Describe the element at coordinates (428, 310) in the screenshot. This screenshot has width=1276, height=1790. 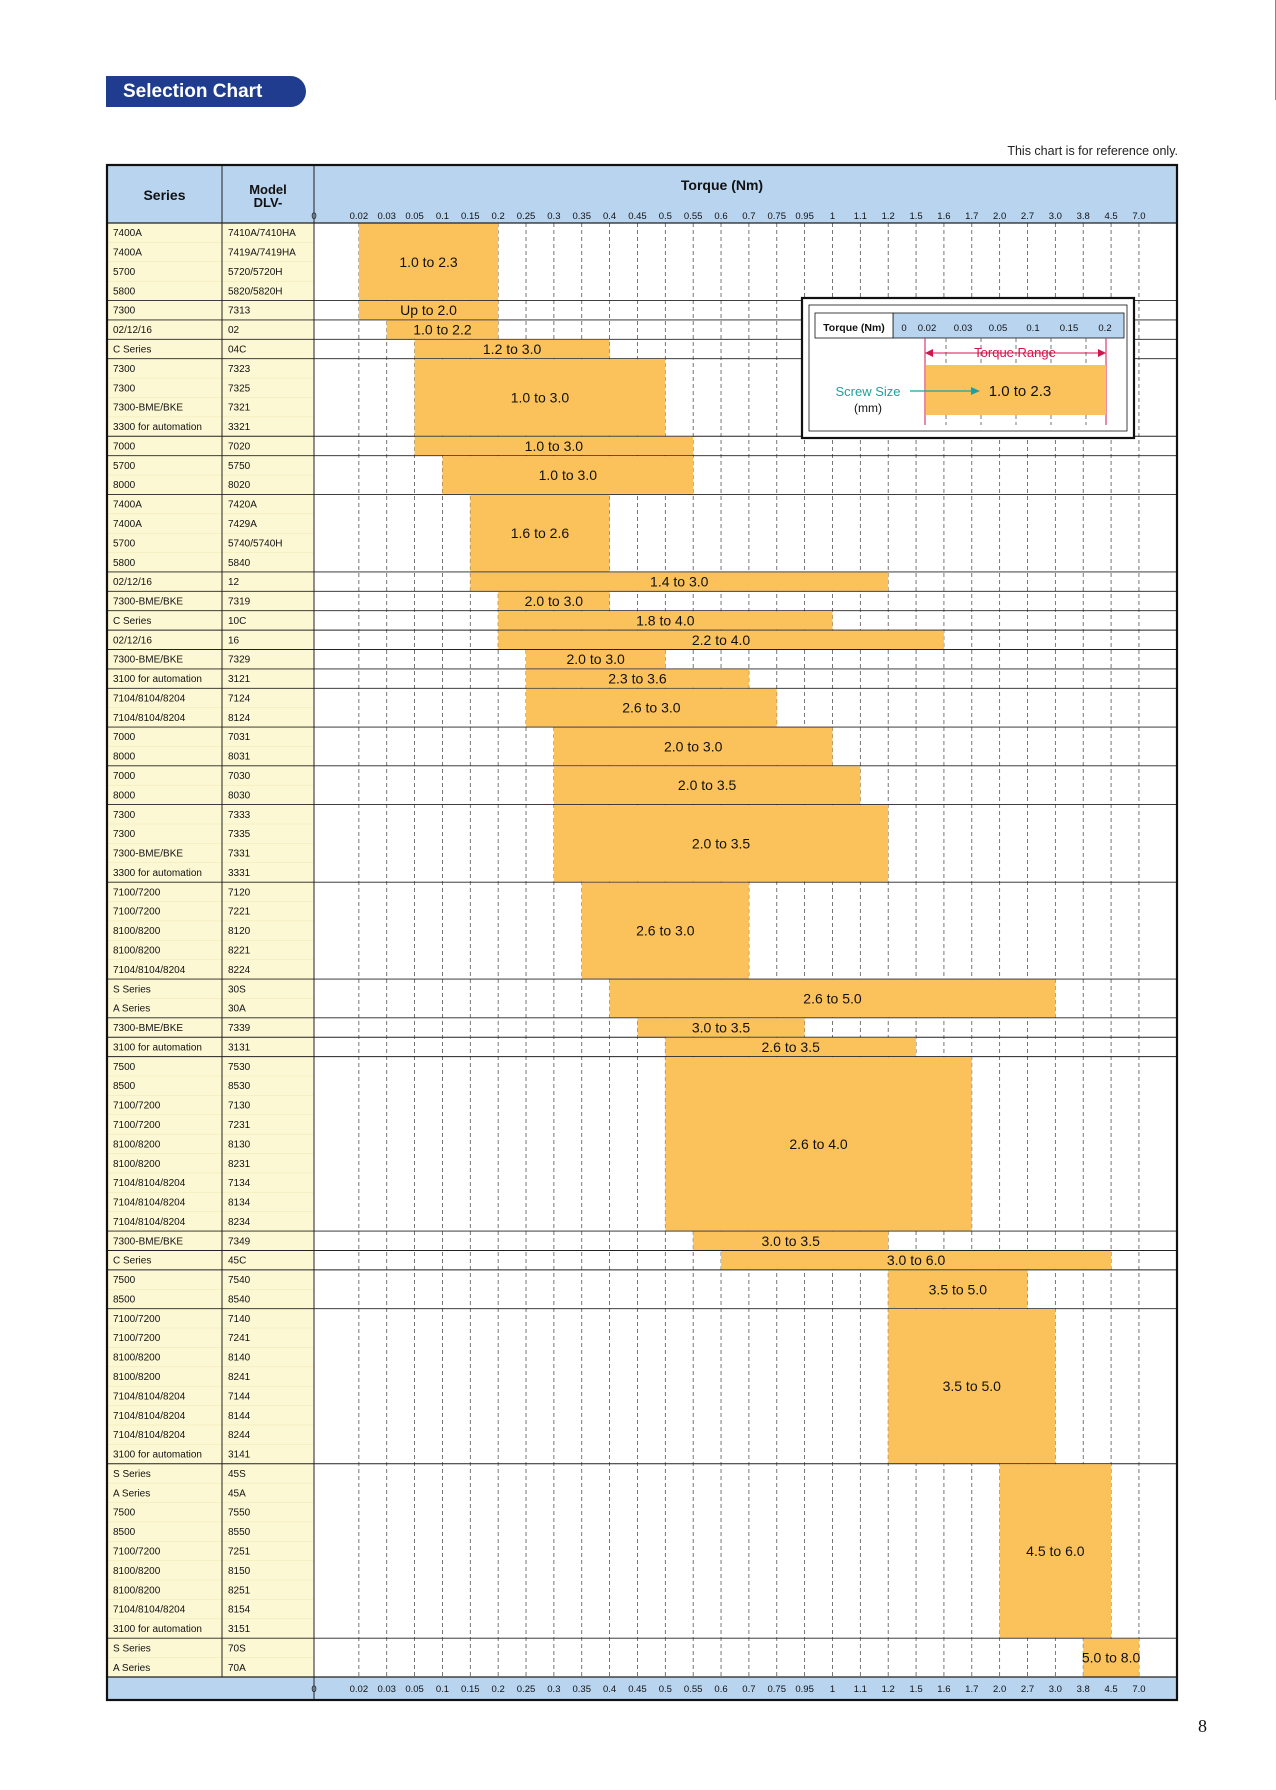
I see `torque-range-label: Up to 2.0` at that location.